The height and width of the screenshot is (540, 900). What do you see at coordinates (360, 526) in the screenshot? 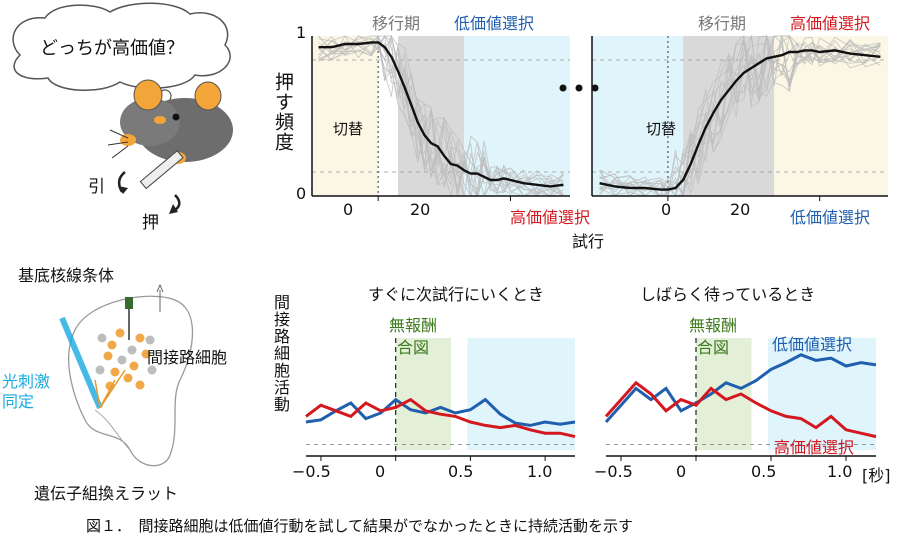
I see `figure-caption: 図１． 間接路細胞は低価値行動を試して結果がでなかったときに持続活動を示す` at bounding box center [360, 526].